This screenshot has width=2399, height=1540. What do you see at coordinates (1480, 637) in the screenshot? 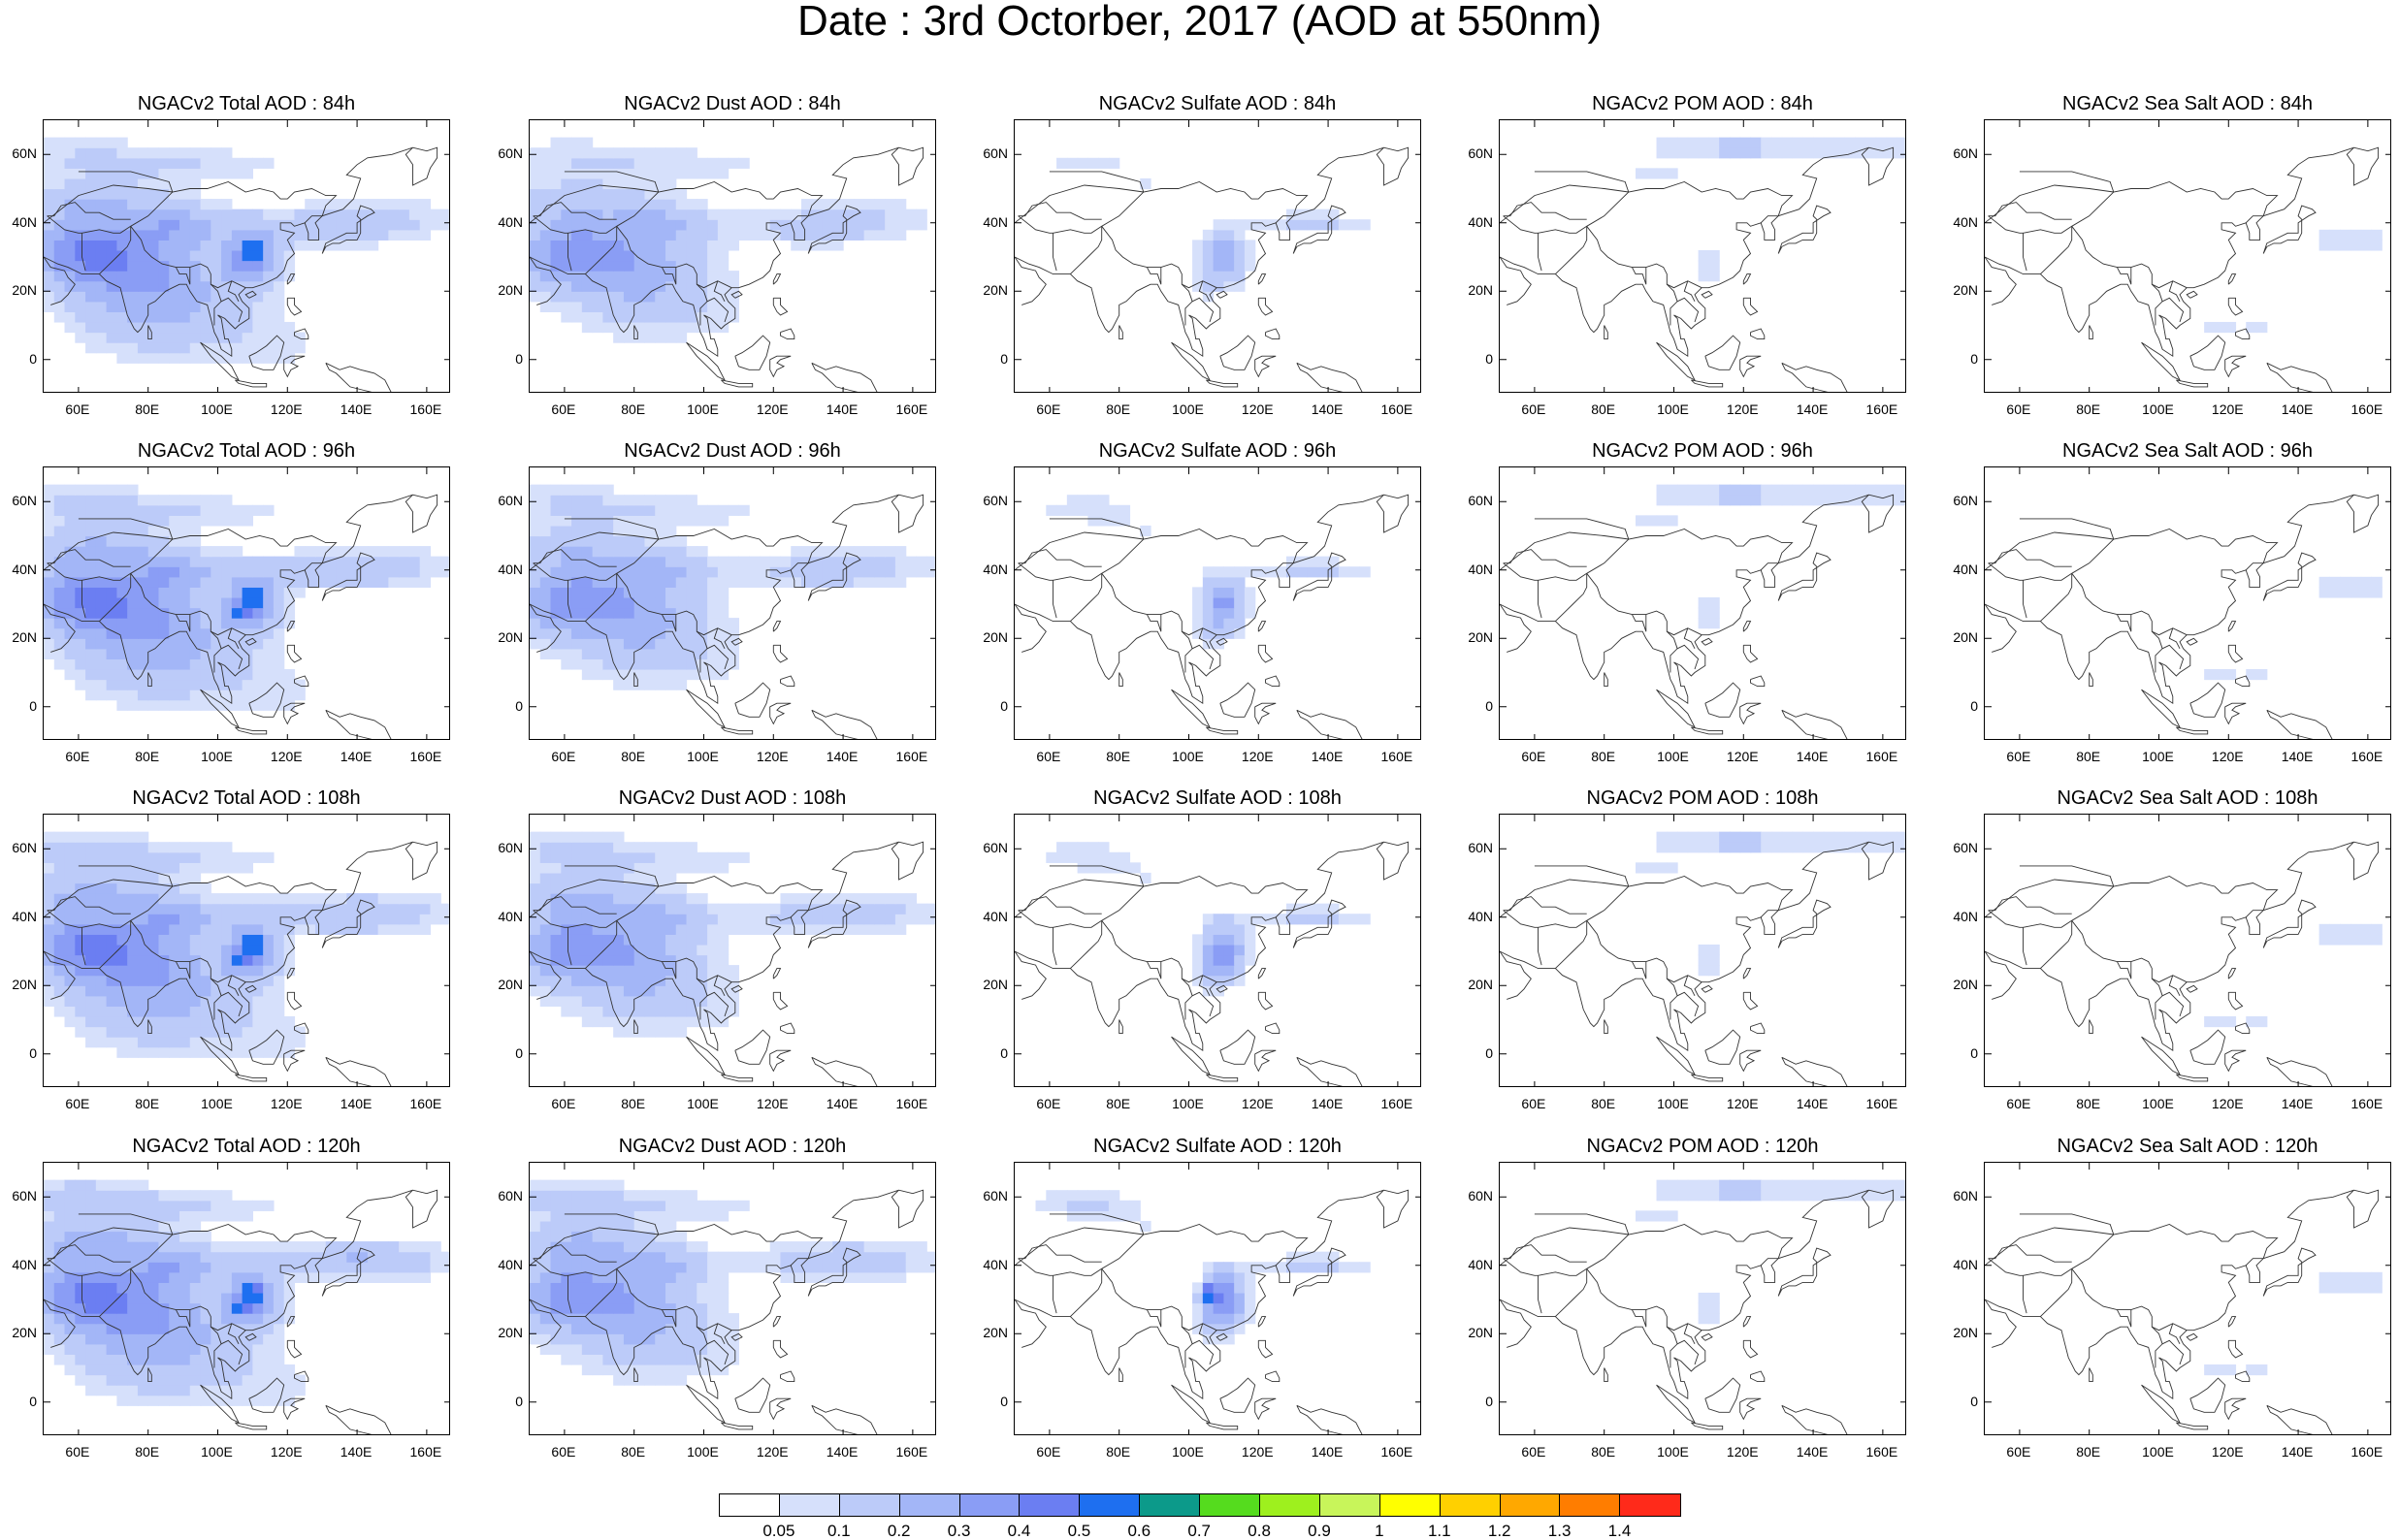
I see `lat-label: 20N` at bounding box center [1480, 637].